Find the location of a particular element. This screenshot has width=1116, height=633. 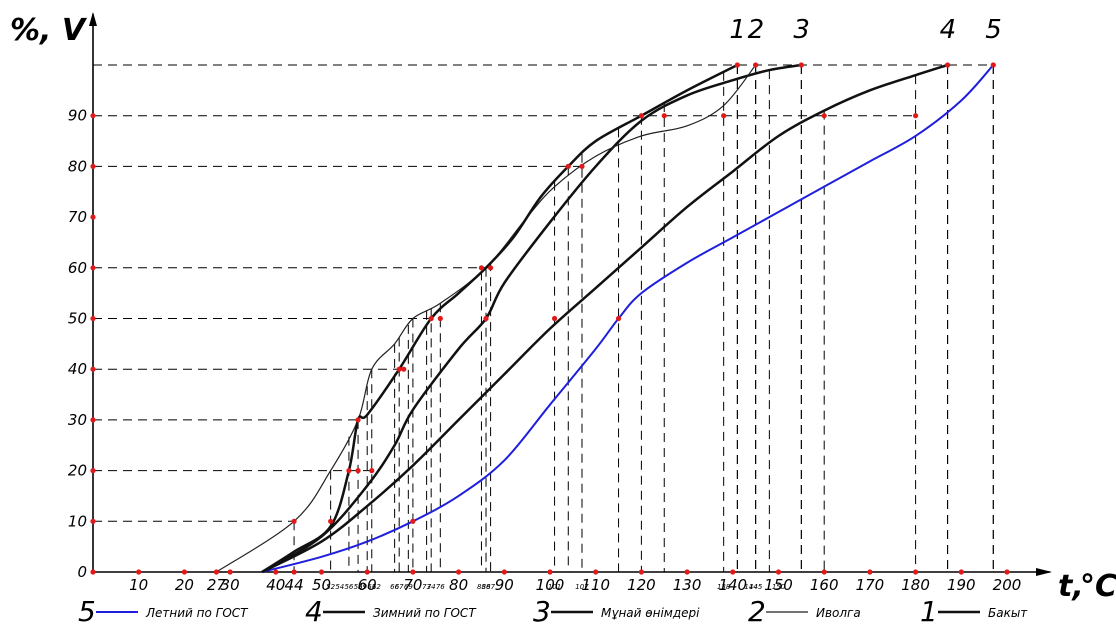

x-minor-label: 54 is located at coordinates (339, 587).